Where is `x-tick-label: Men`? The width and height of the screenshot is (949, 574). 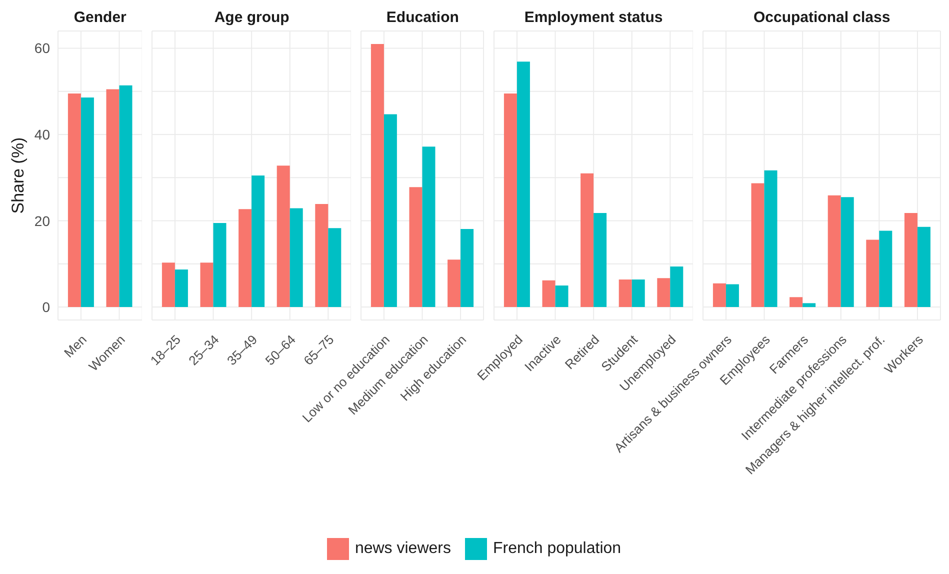
x-tick-label: Men is located at coordinates (75, 346).